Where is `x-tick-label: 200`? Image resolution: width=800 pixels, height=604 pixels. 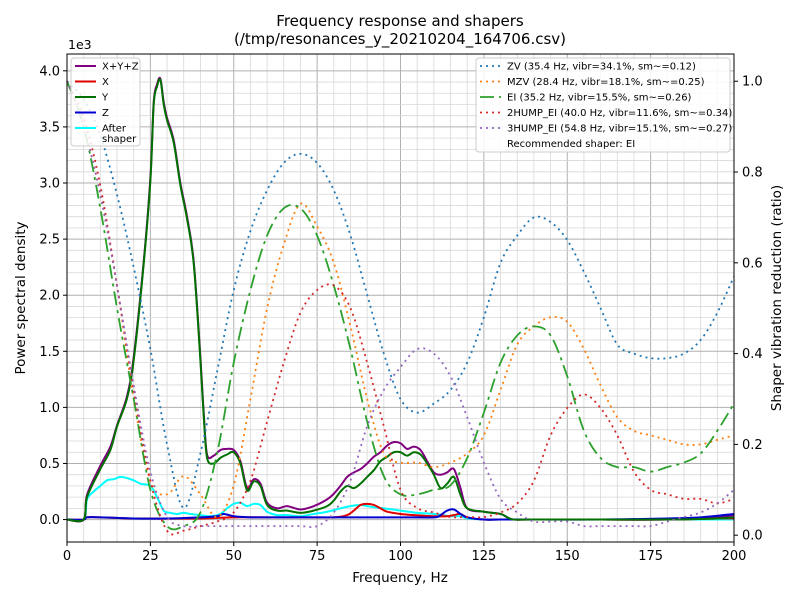
x-tick-label: 200 is located at coordinates (734, 556).